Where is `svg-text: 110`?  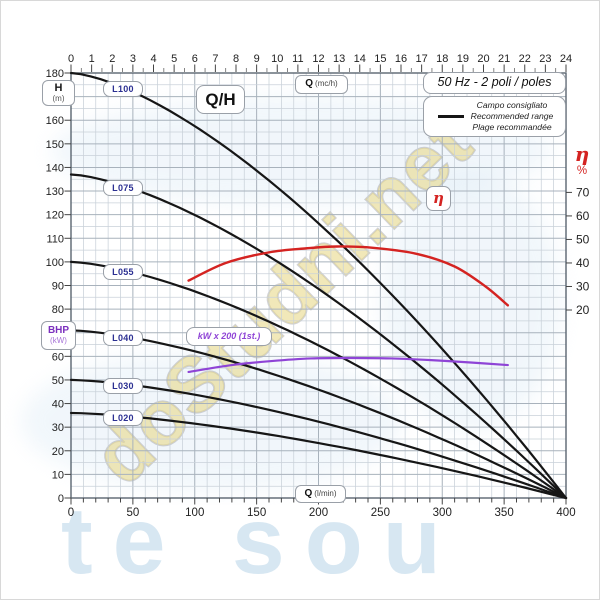 svg-text: 110 is located at coordinates (55, 239).